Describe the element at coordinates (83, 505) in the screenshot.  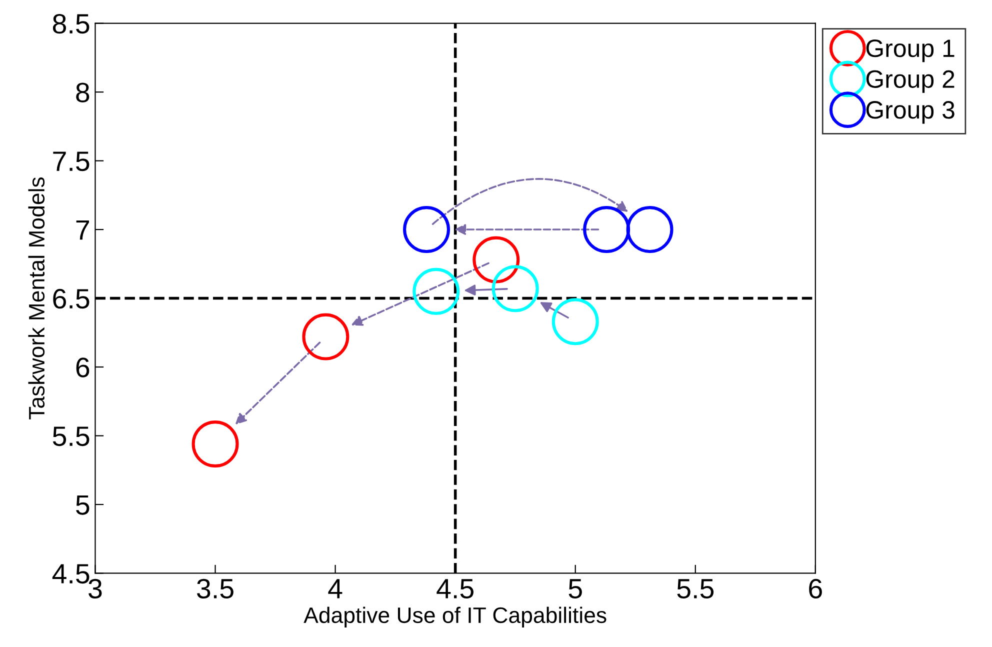
I see `y-tick-label: 5` at that location.